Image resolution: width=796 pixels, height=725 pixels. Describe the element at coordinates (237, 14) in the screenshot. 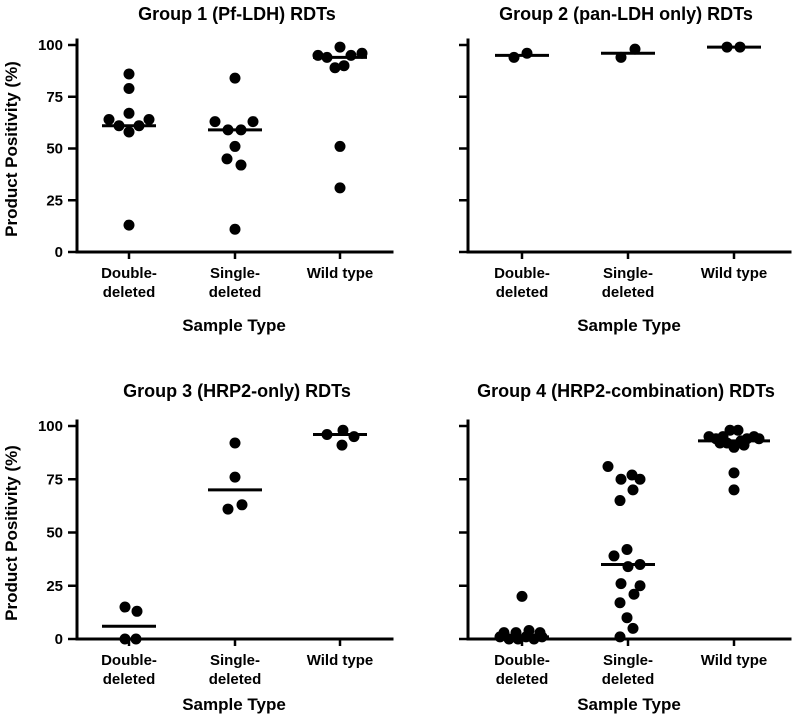

I see `chart-title: Group 1 (Pf-LDH) RDTs` at that location.